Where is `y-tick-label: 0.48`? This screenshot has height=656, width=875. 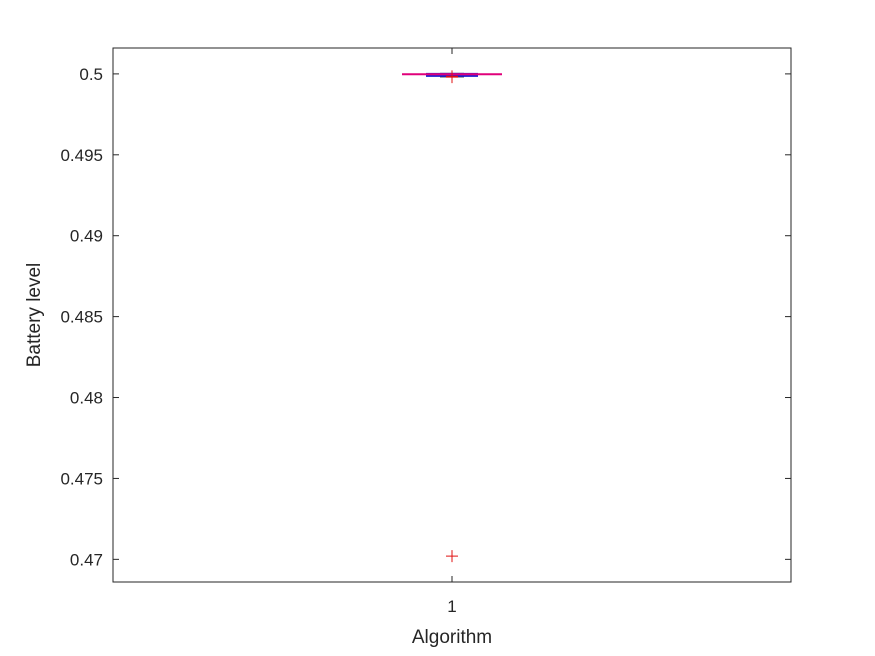 y-tick-label: 0.48 is located at coordinates (86, 398).